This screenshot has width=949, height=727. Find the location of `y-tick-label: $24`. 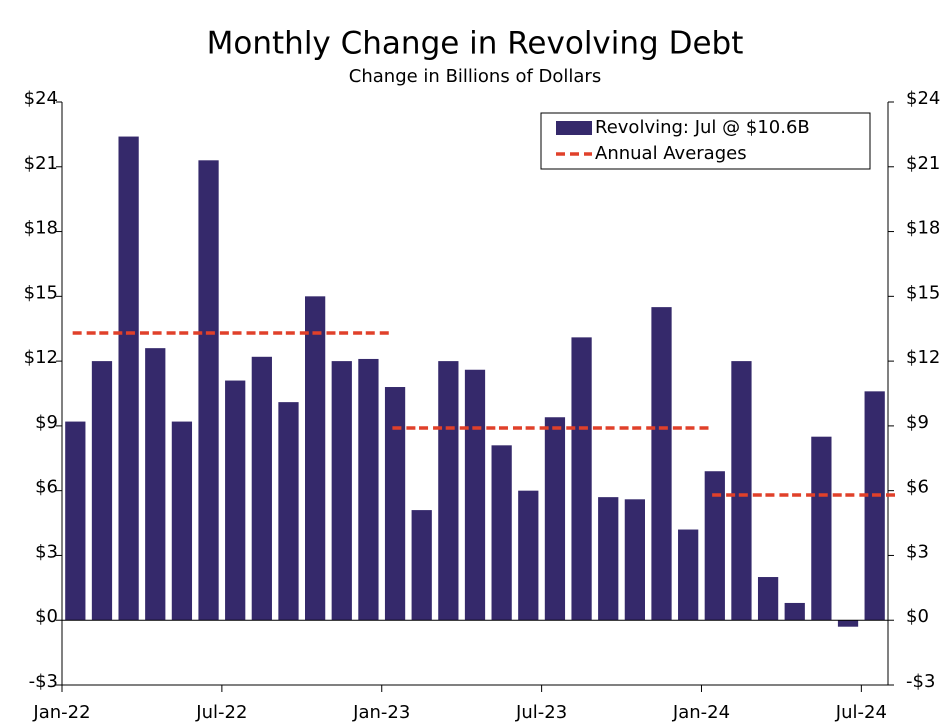

y-tick-label: $24 is located at coordinates (41, 98).